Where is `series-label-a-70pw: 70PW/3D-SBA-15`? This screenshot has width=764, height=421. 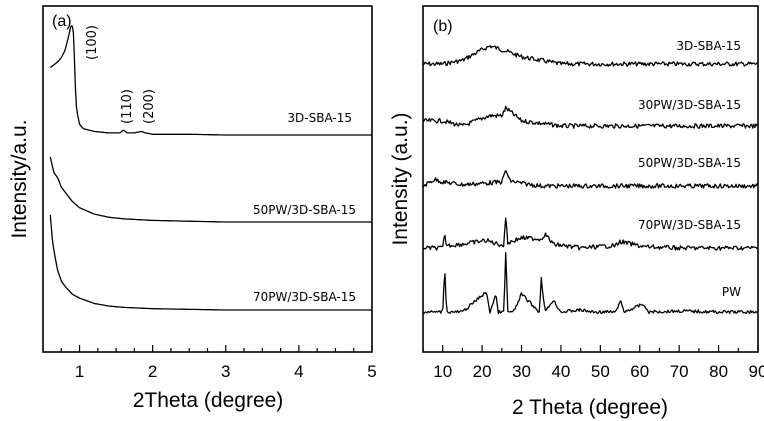 series-label-a-70pw: 70PW/3D-SBA-15 is located at coordinates (304, 297).